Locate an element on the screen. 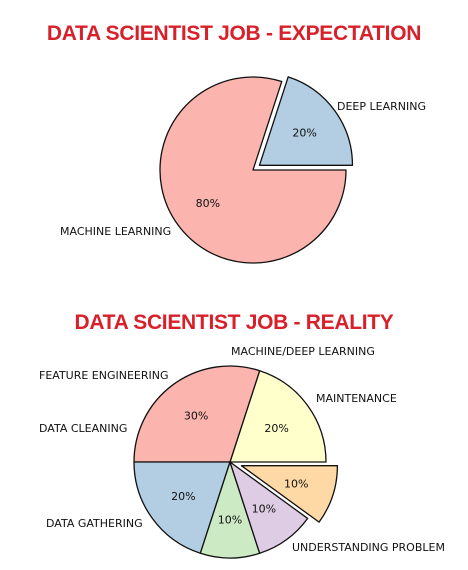 The image size is (468, 570). pie-slice-understanding-problem is located at coordinates (197, 414).